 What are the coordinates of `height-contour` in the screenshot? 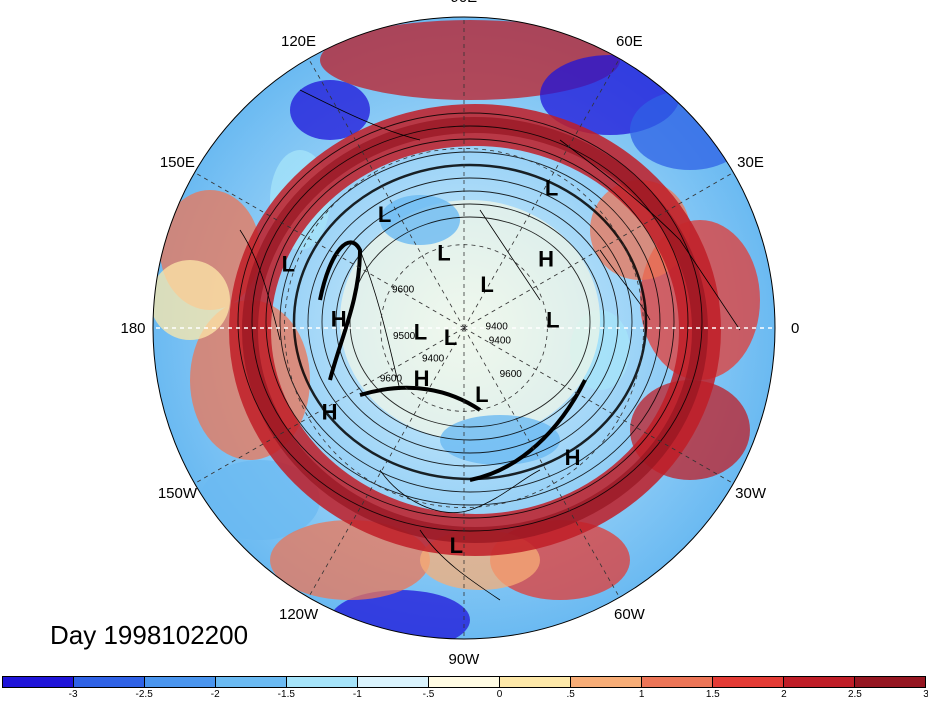 It's located at (470, 322).